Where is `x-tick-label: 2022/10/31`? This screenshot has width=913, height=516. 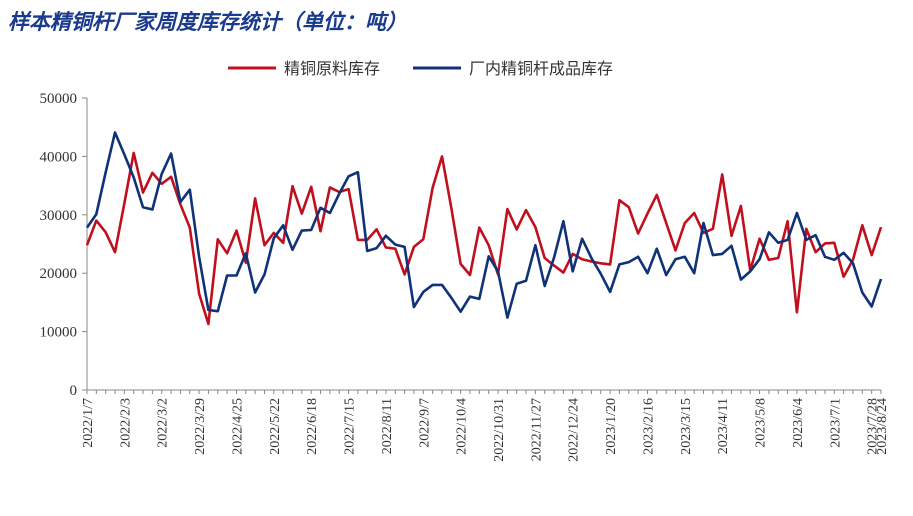
x-tick-label: 2022/10/31 is located at coordinates (499, 430).